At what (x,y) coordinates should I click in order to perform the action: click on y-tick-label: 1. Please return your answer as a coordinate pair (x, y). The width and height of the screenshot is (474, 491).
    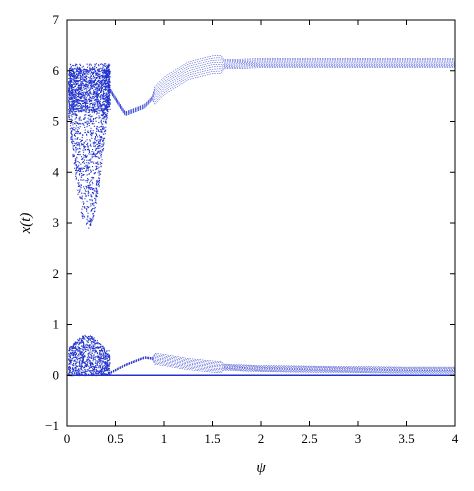
    Looking at the image, I should click on (56, 324).